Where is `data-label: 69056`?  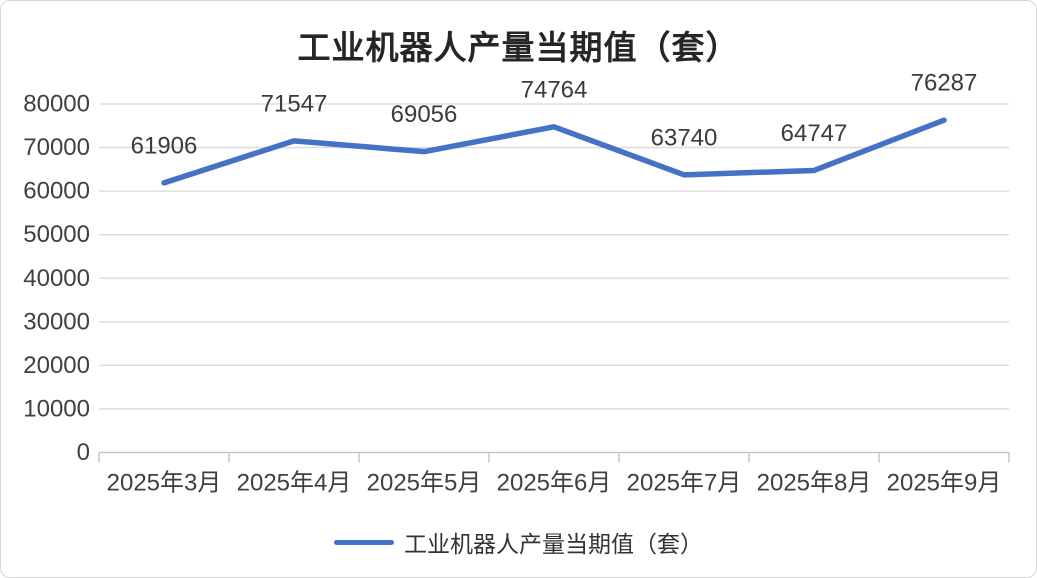 data-label: 69056 is located at coordinates (424, 114).